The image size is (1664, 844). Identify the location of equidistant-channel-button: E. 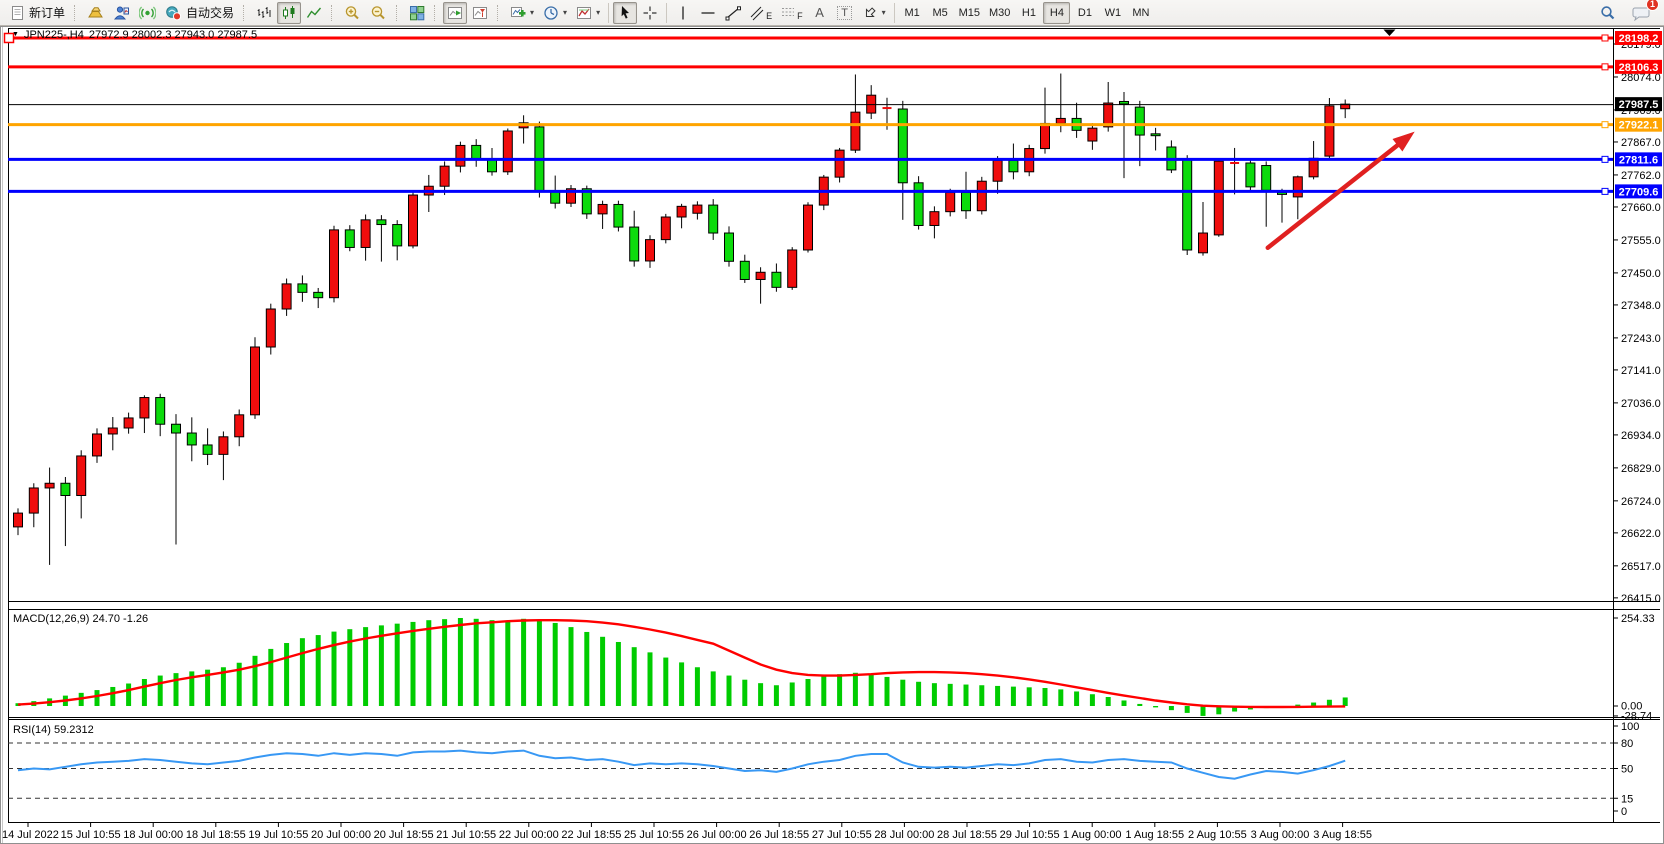
(761, 13).